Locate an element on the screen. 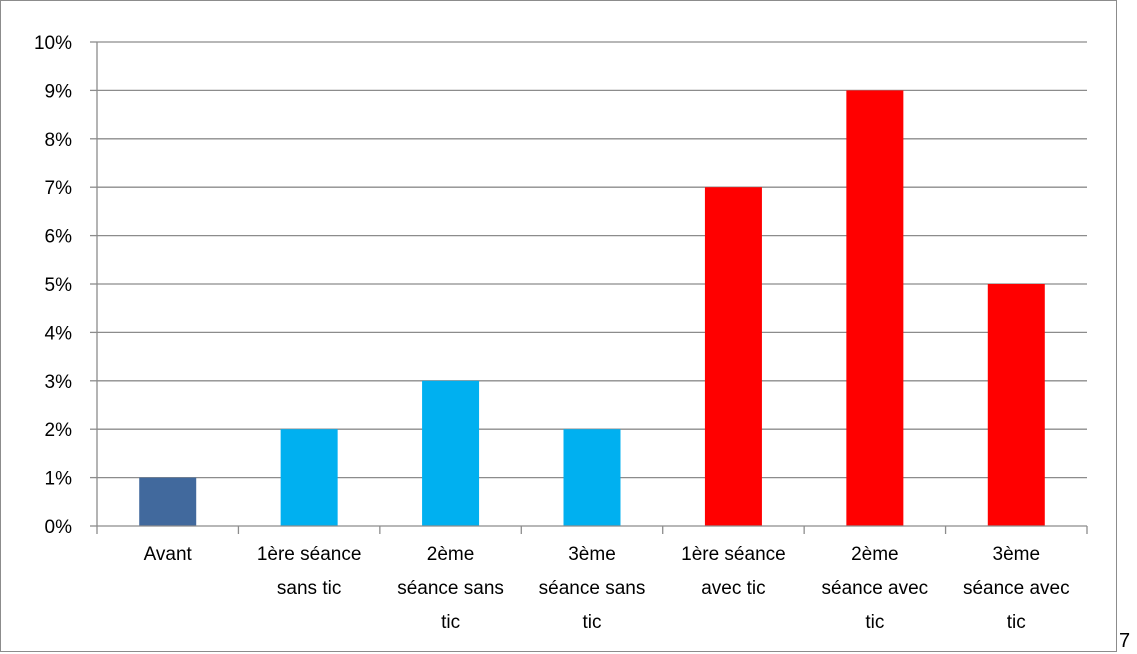 The height and width of the screenshot is (654, 1137). y-tick-label: 9% is located at coordinates (59, 91).